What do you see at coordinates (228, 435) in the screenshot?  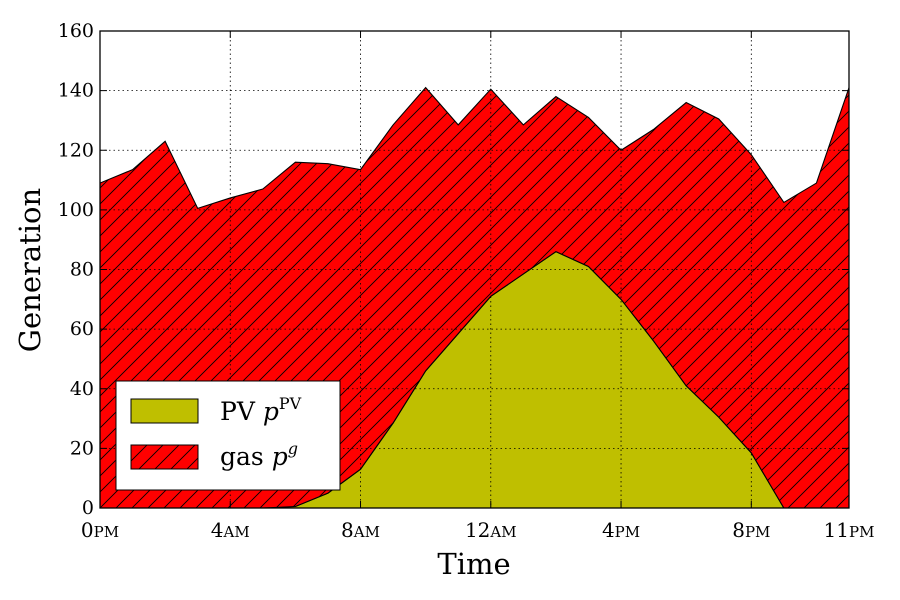 I see `legend: PV pPV gas pg` at bounding box center [228, 435].